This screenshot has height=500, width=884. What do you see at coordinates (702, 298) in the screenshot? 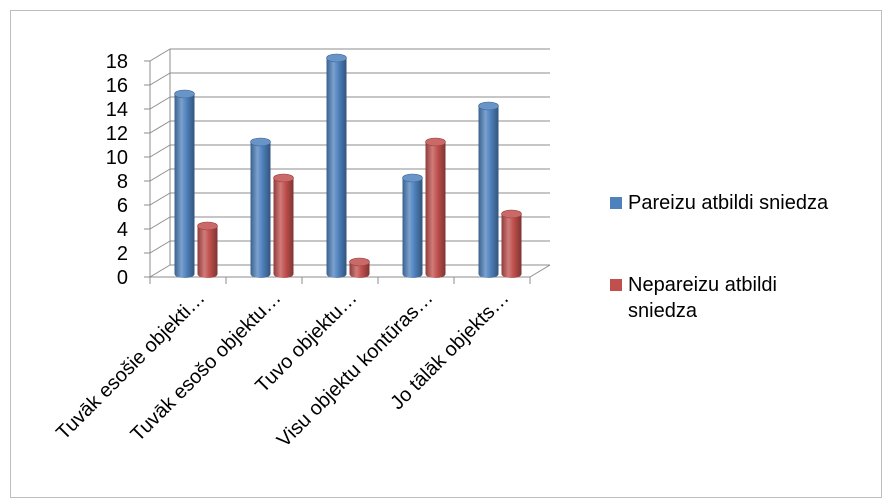
I see `legend-label-1: Nepareizu atbildi sniedza` at bounding box center [702, 298].